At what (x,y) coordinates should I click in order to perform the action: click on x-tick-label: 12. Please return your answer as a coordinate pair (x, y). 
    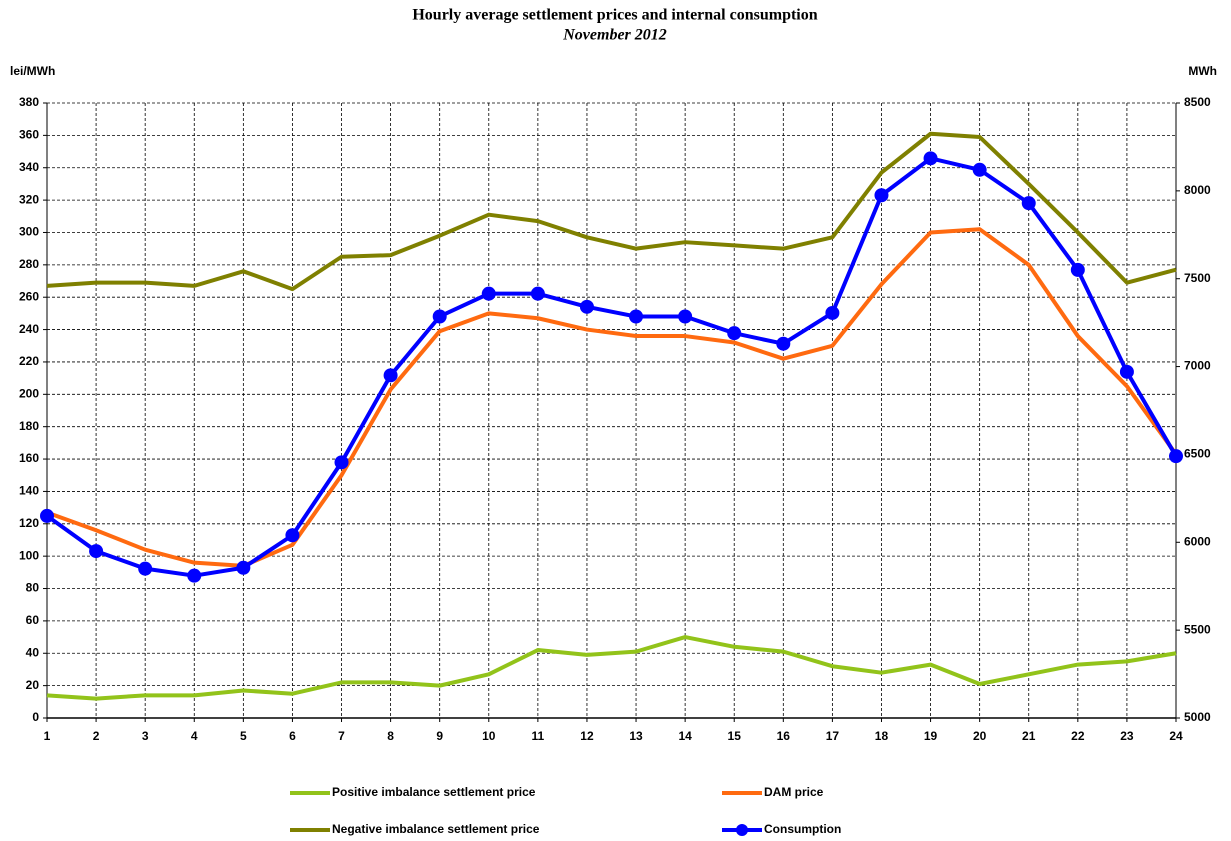
    Looking at the image, I should click on (587, 736).